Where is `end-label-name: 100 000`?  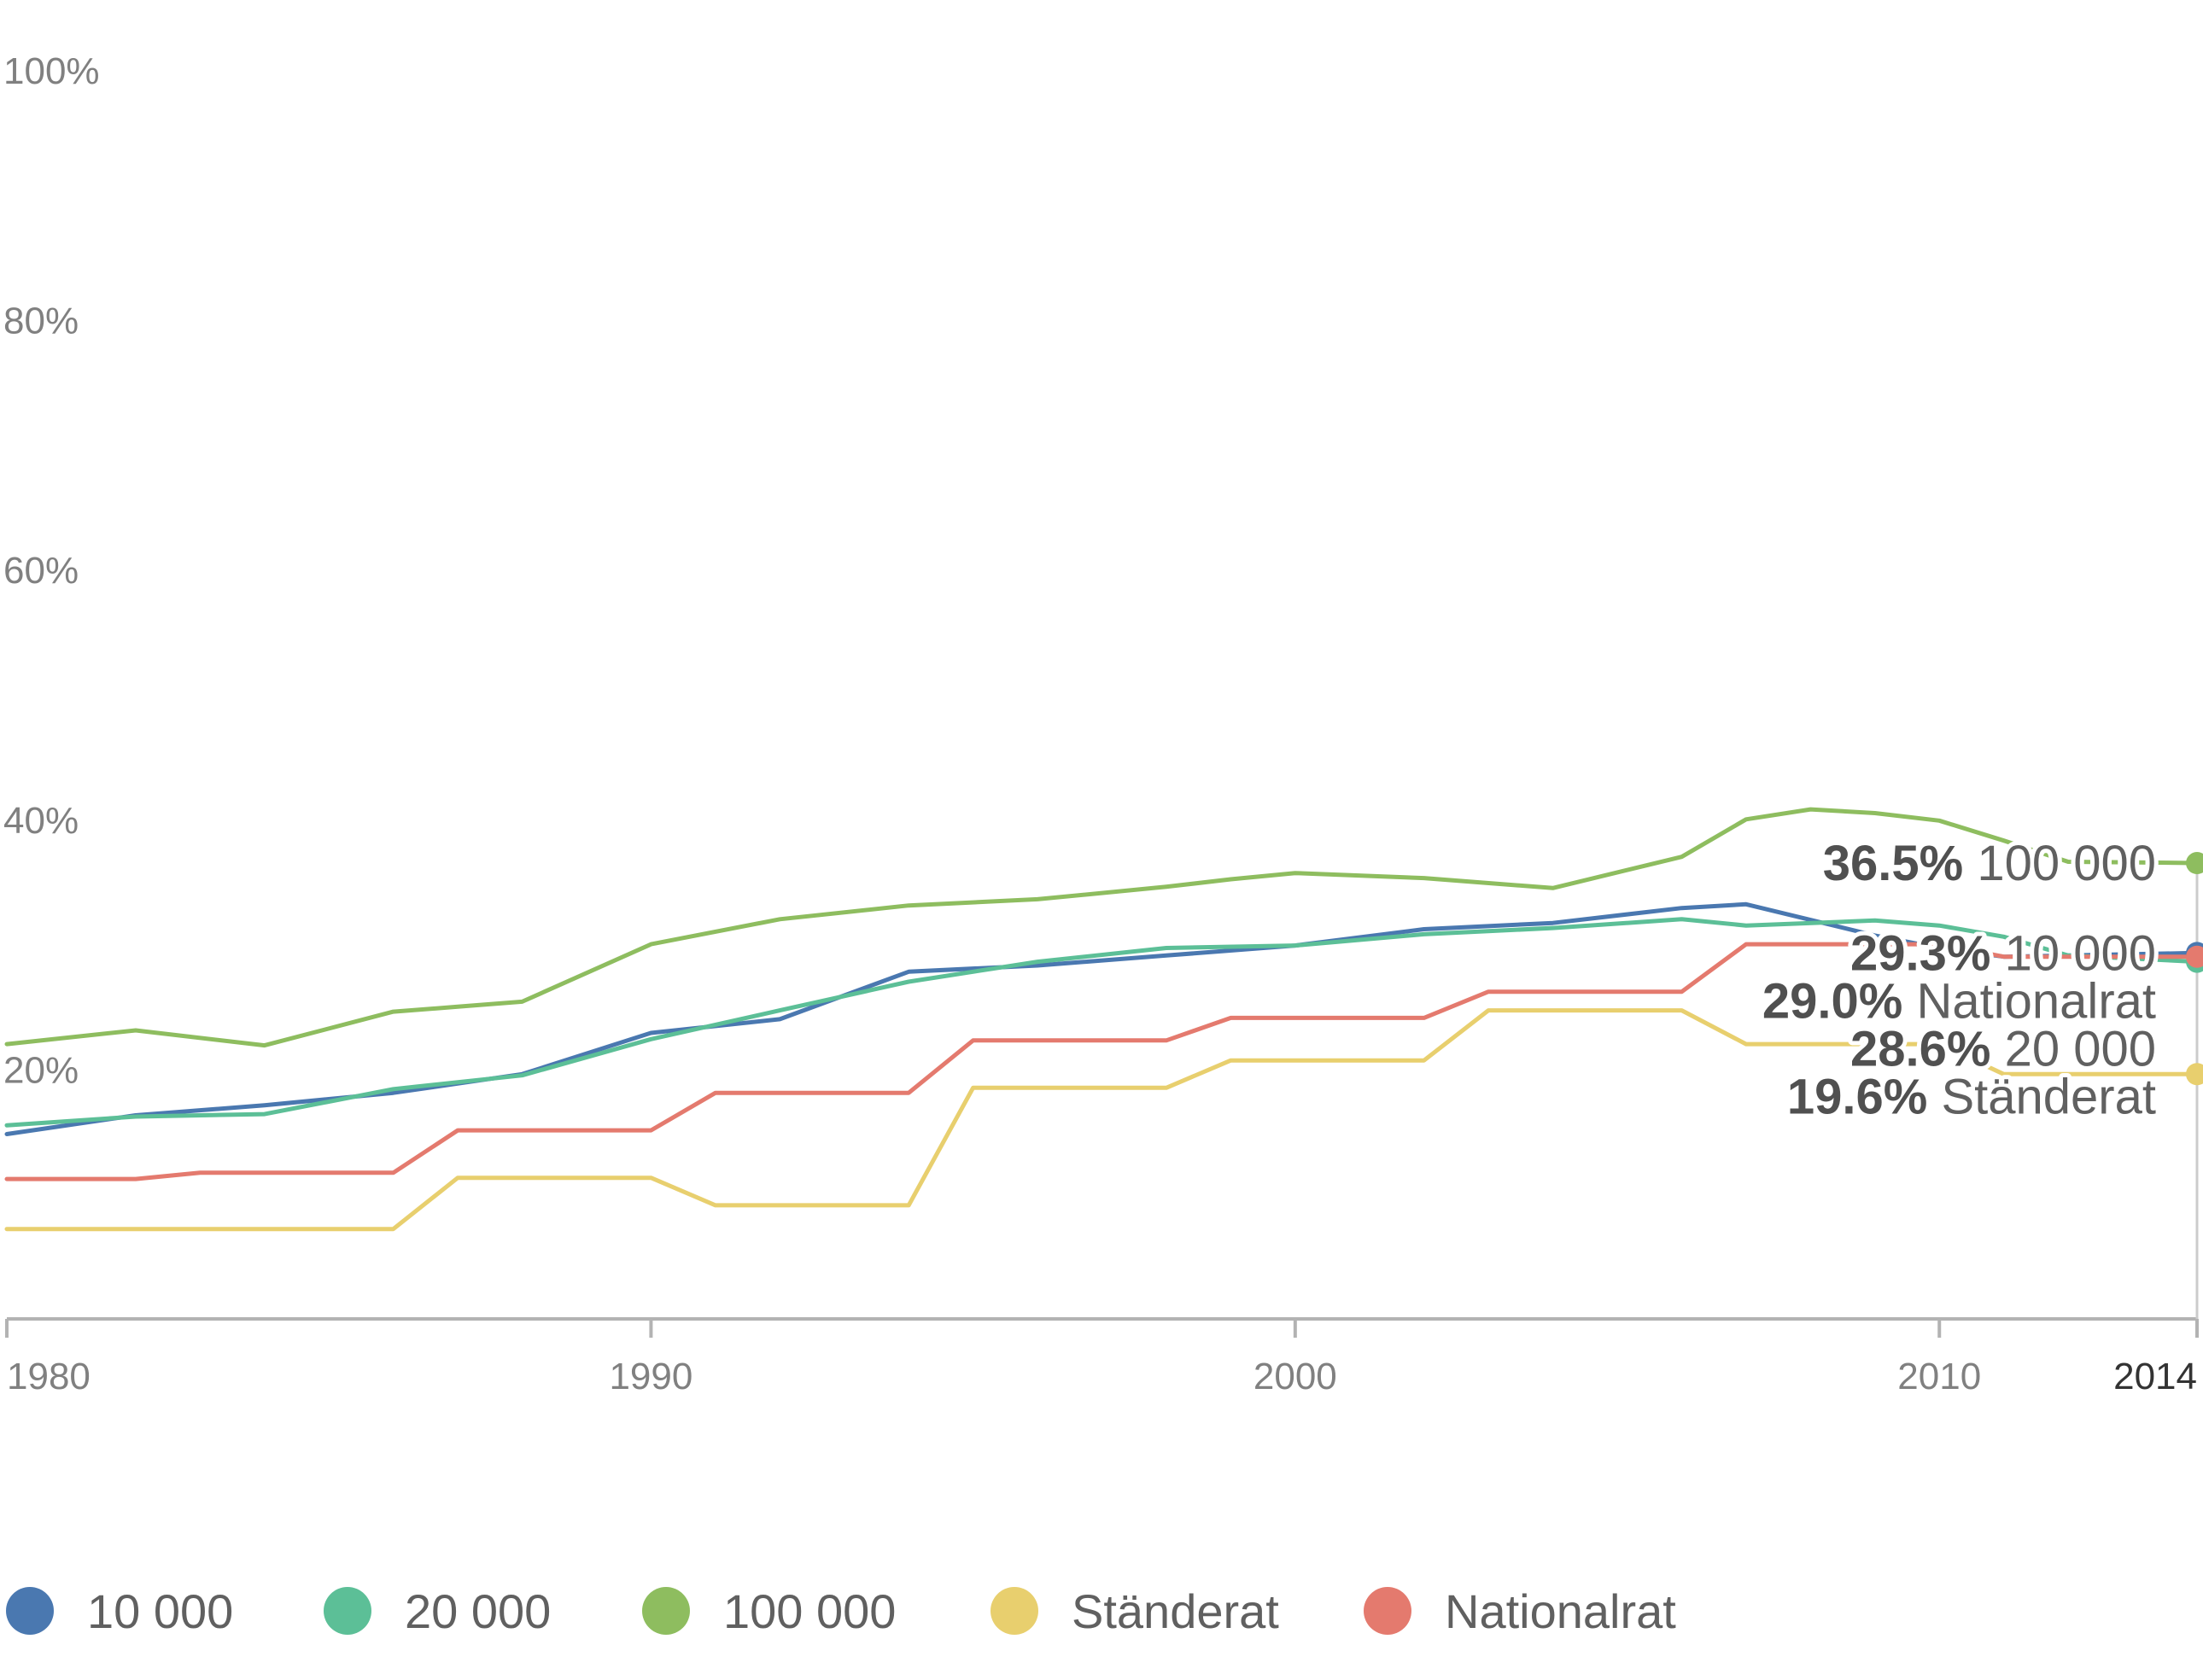 end-label-name: 100 000 is located at coordinates (2066, 863).